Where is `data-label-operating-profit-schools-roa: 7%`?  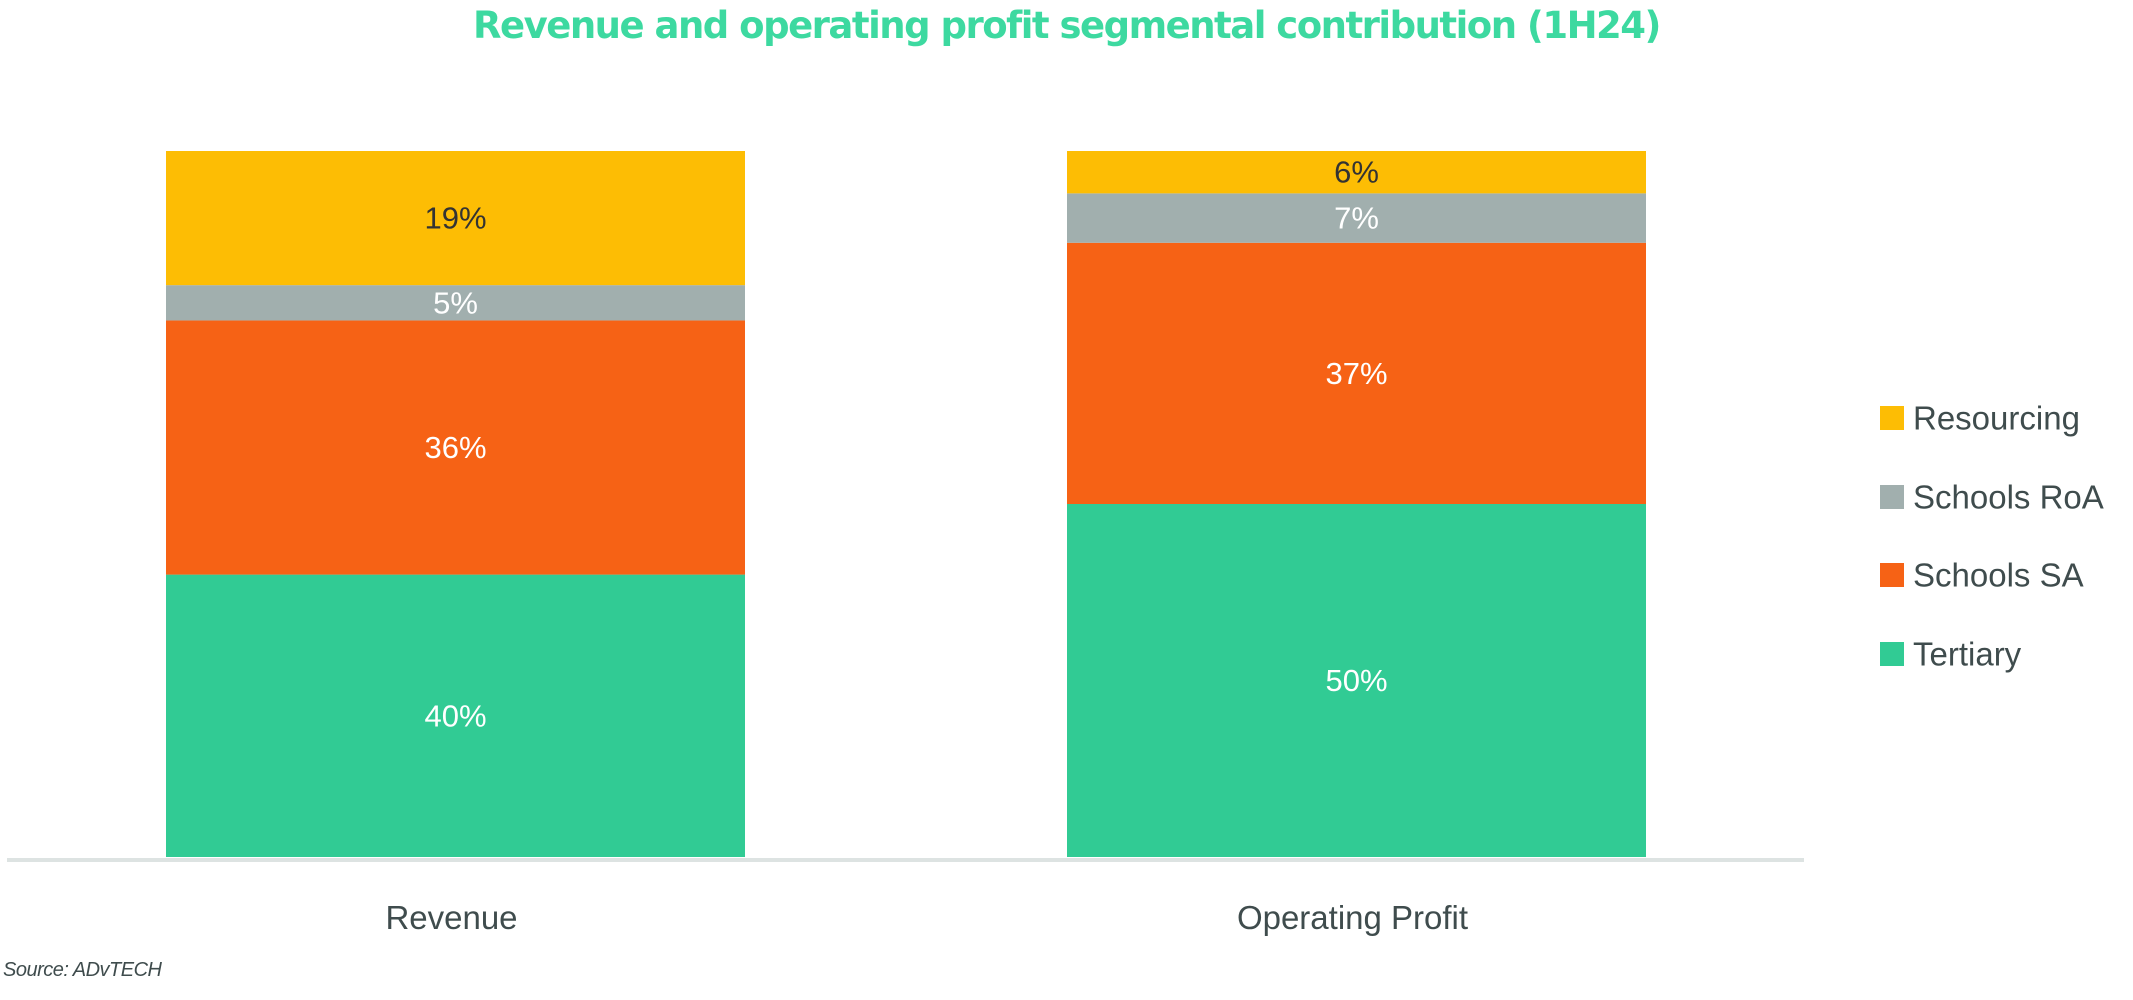
data-label-operating-profit-schools-roa: 7% is located at coordinates (1356, 218).